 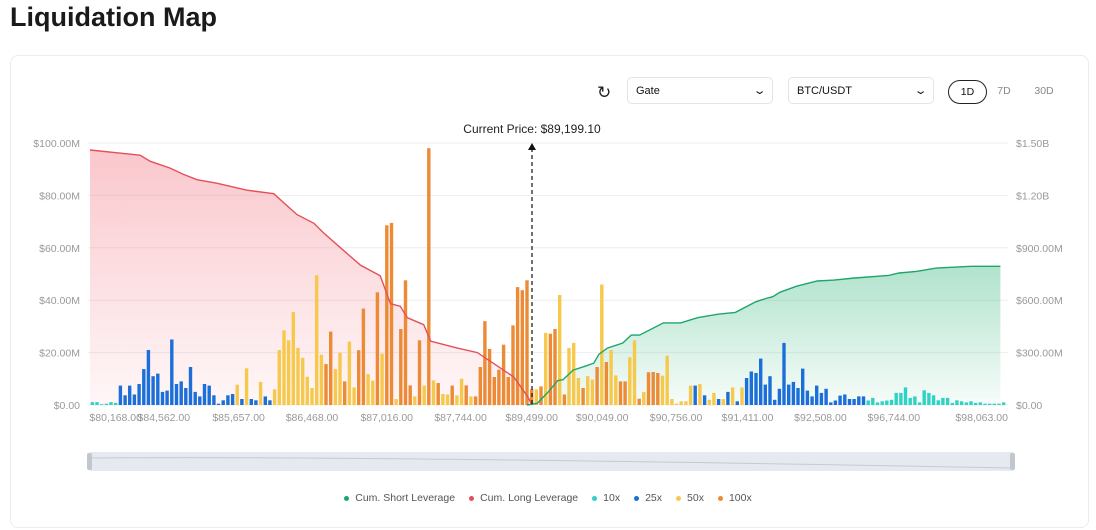 I want to click on x-axis-tick: $98,063.00, so click(x=981, y=418).